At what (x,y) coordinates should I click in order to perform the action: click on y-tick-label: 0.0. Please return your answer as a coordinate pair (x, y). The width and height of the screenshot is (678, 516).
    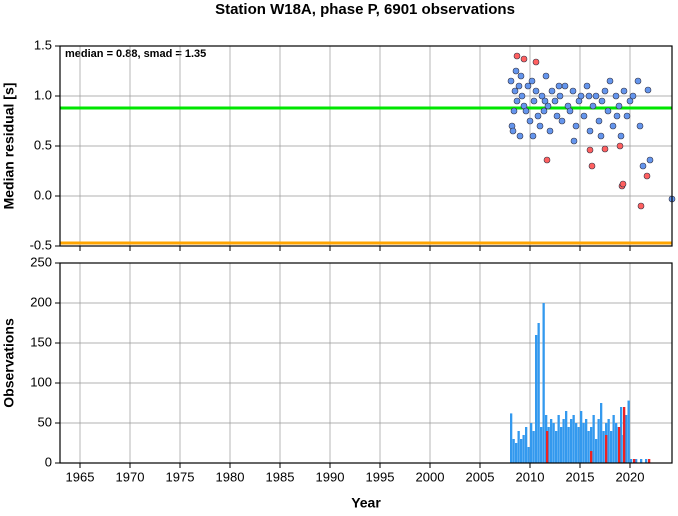
    Looking at the image, I should click on (43, 194).